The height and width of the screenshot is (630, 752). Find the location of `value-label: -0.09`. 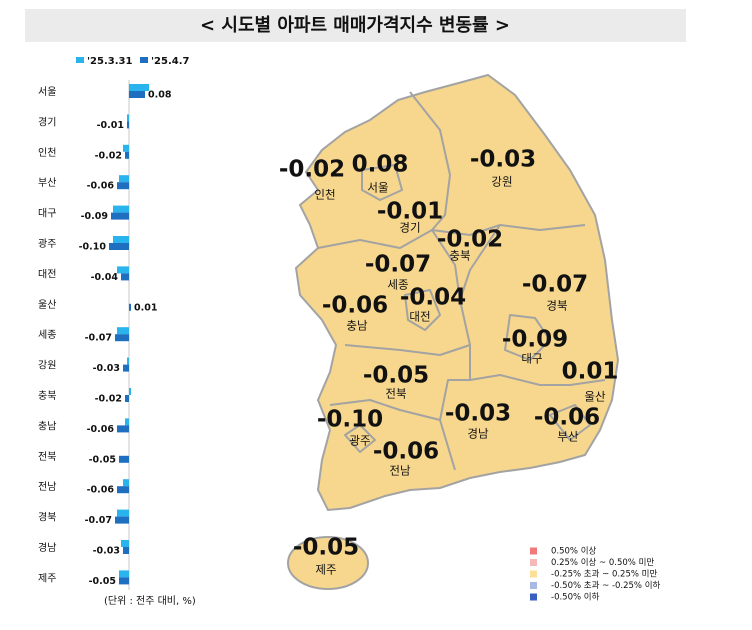

value-label: -0.09 is located at coordinates (94, 216).